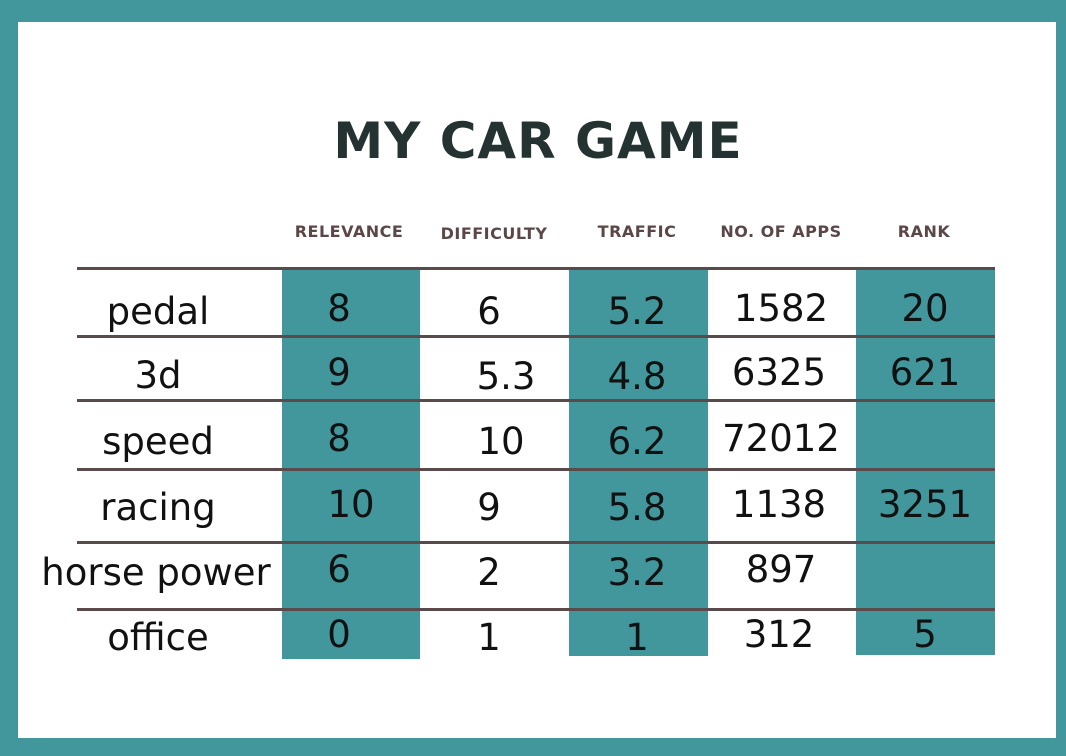 The image size is (1066, 756). I want to click on traffic-column-bg, so click(638, 463).